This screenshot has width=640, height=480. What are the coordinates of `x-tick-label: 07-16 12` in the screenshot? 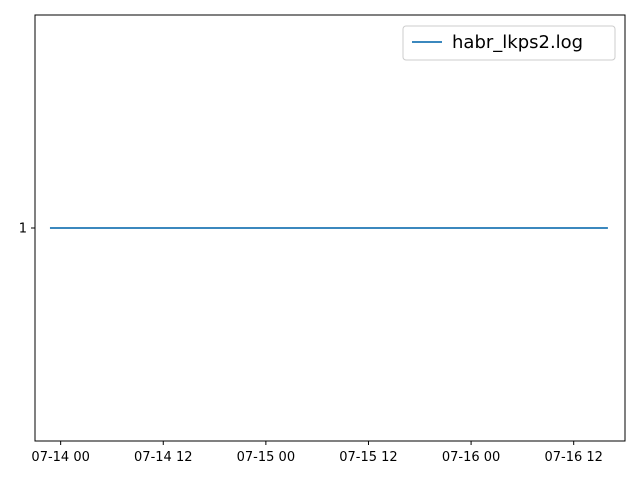 It's located at (573, 457).